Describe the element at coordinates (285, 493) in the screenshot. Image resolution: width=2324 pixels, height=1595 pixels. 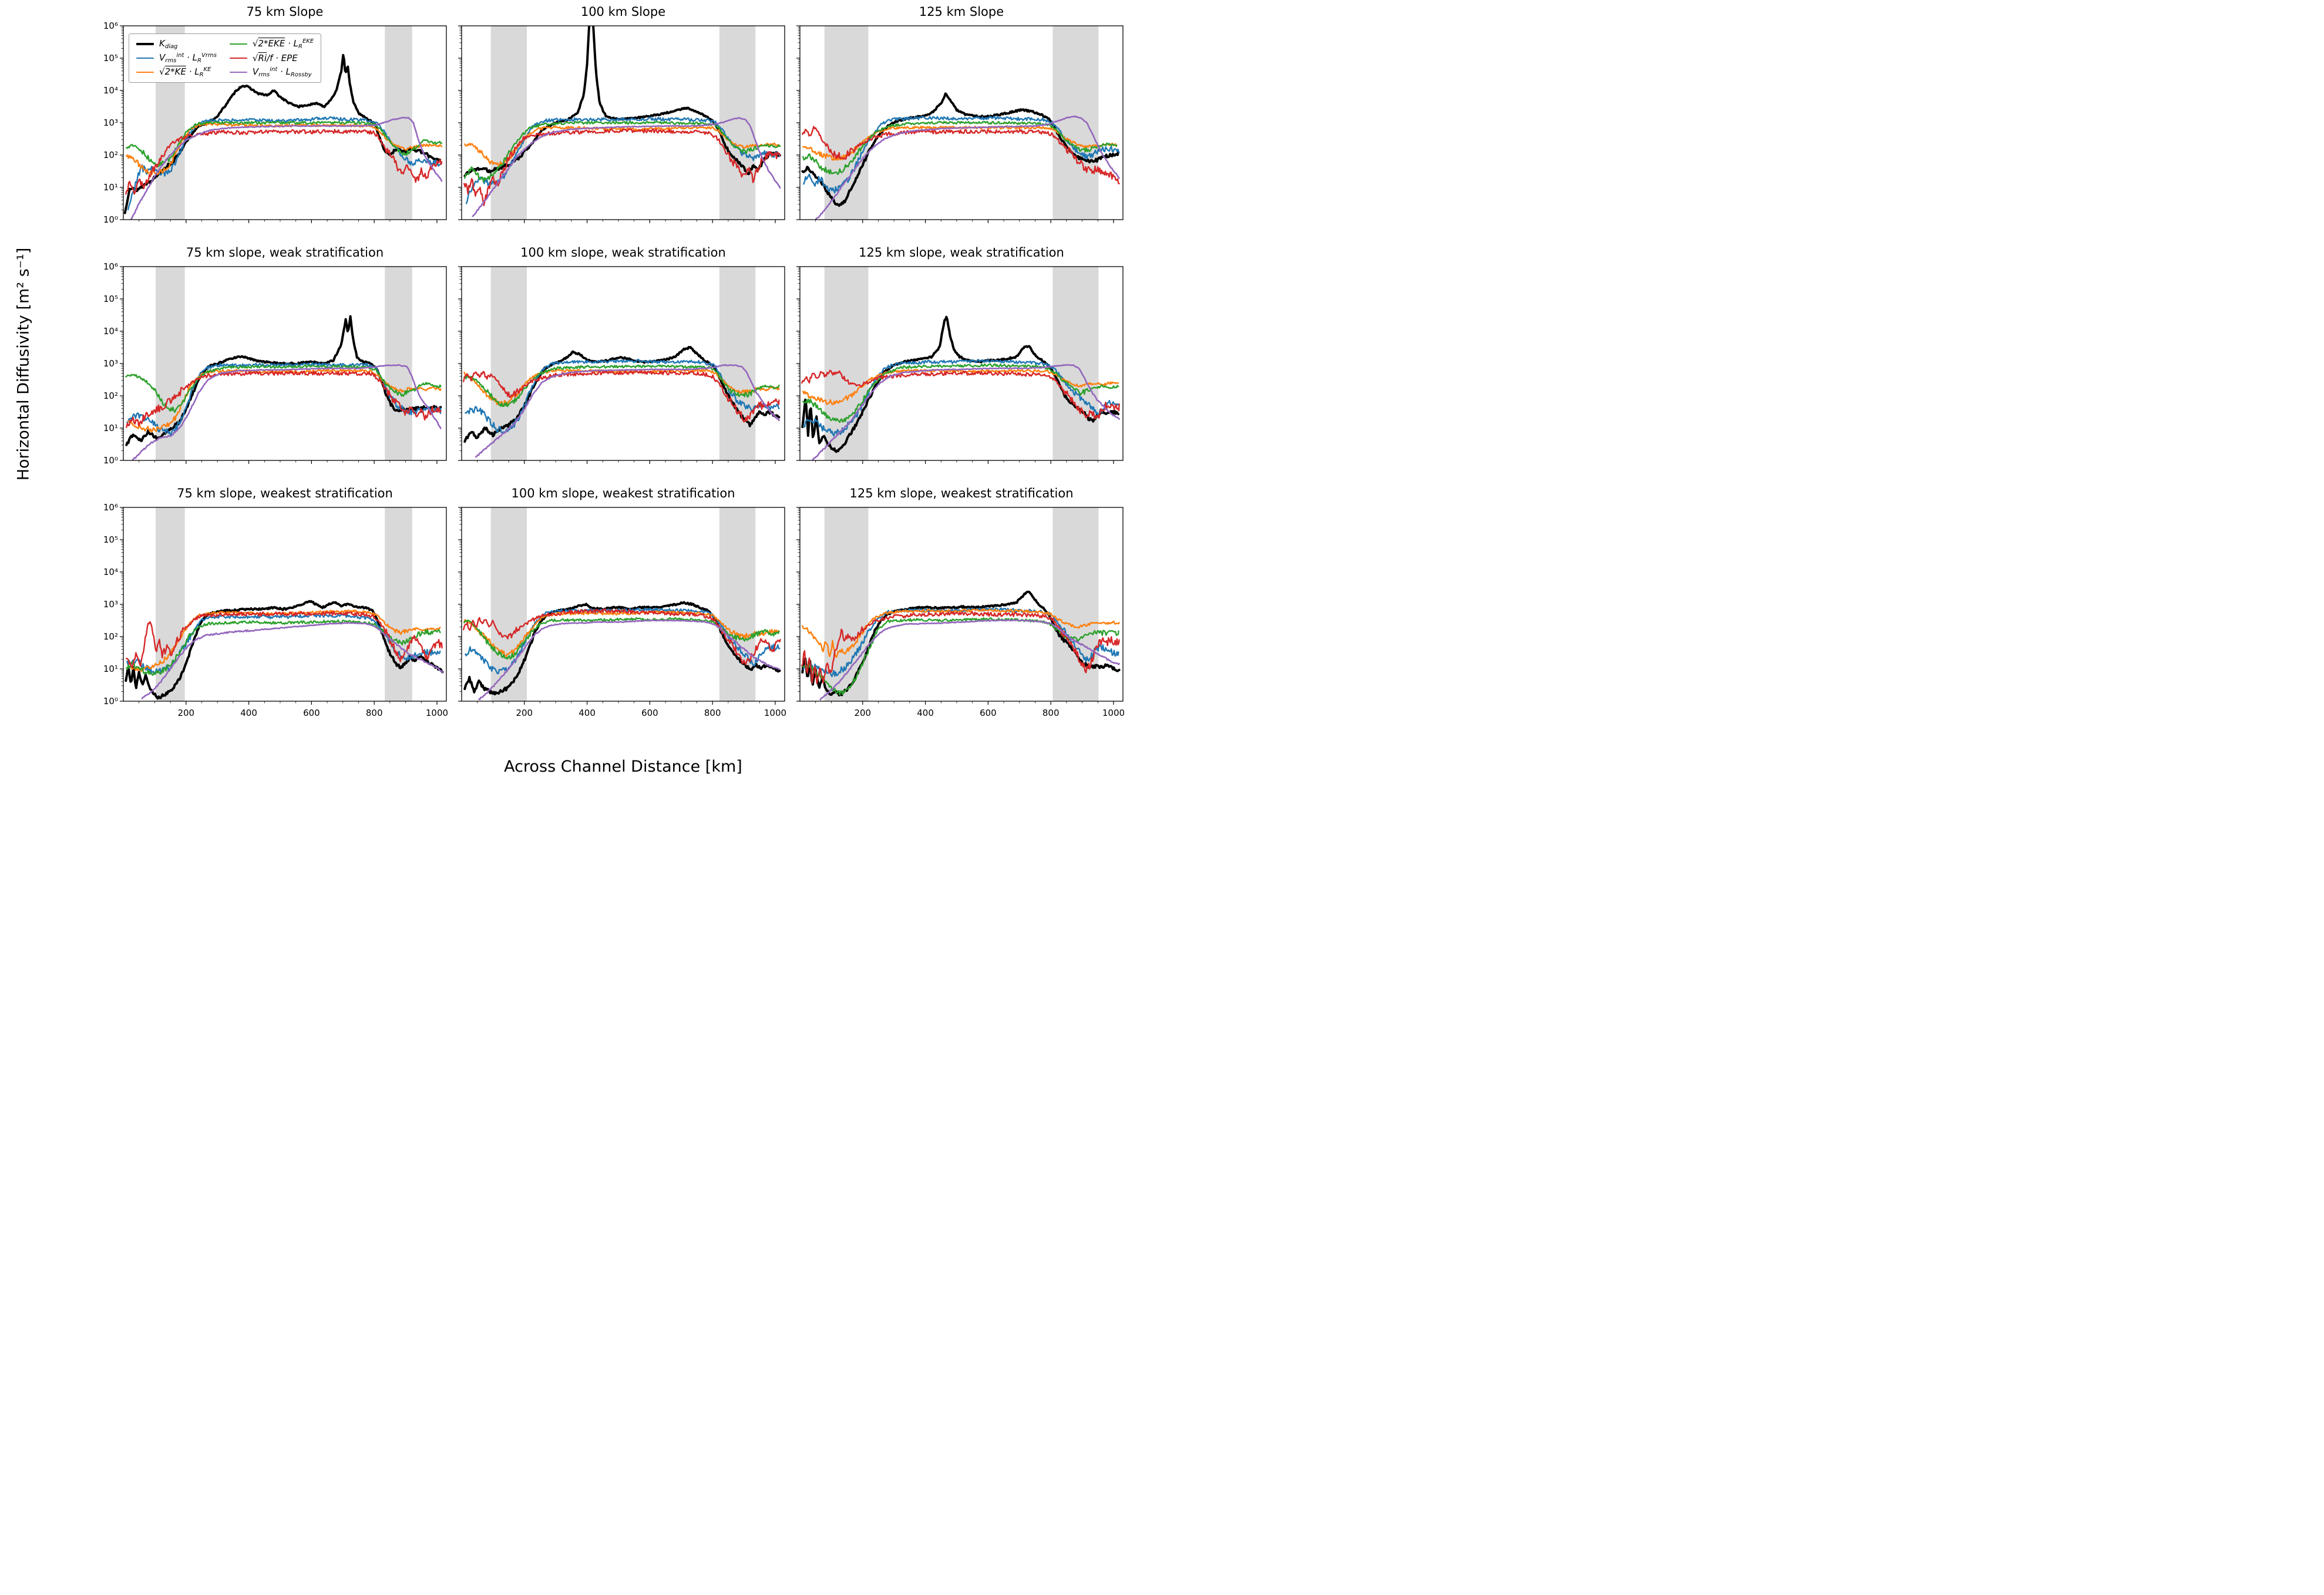
I see `subplot-title: 75 km slope, weakest stratification` at that location.